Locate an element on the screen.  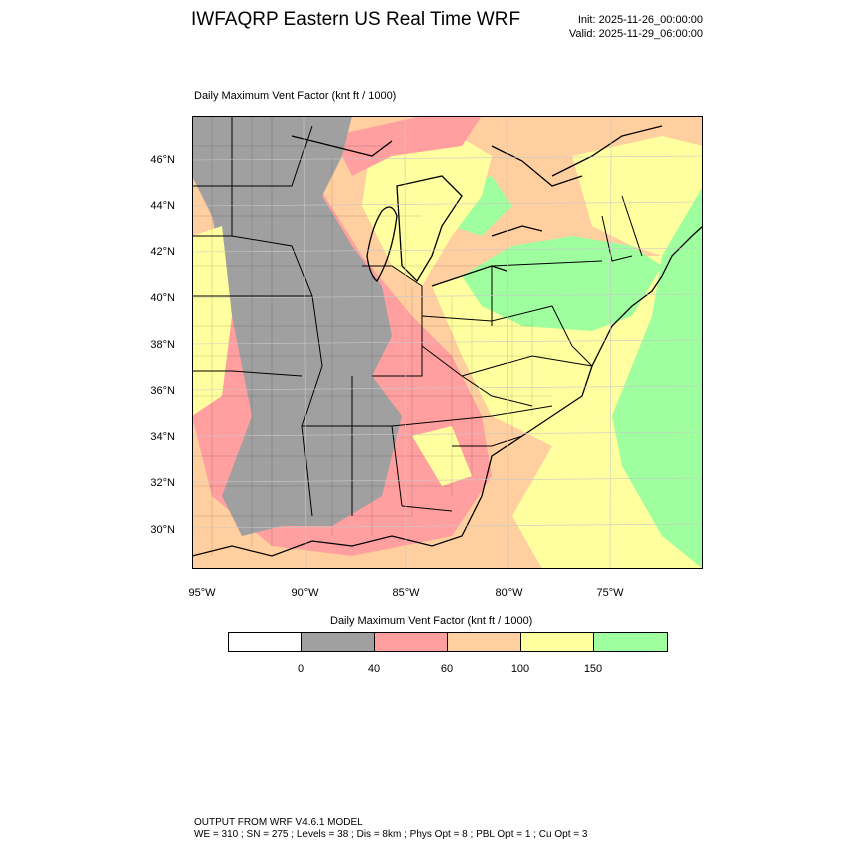
init-time: Init: 2025-11-26_00:00:00 is located at coordinates (640, 20).